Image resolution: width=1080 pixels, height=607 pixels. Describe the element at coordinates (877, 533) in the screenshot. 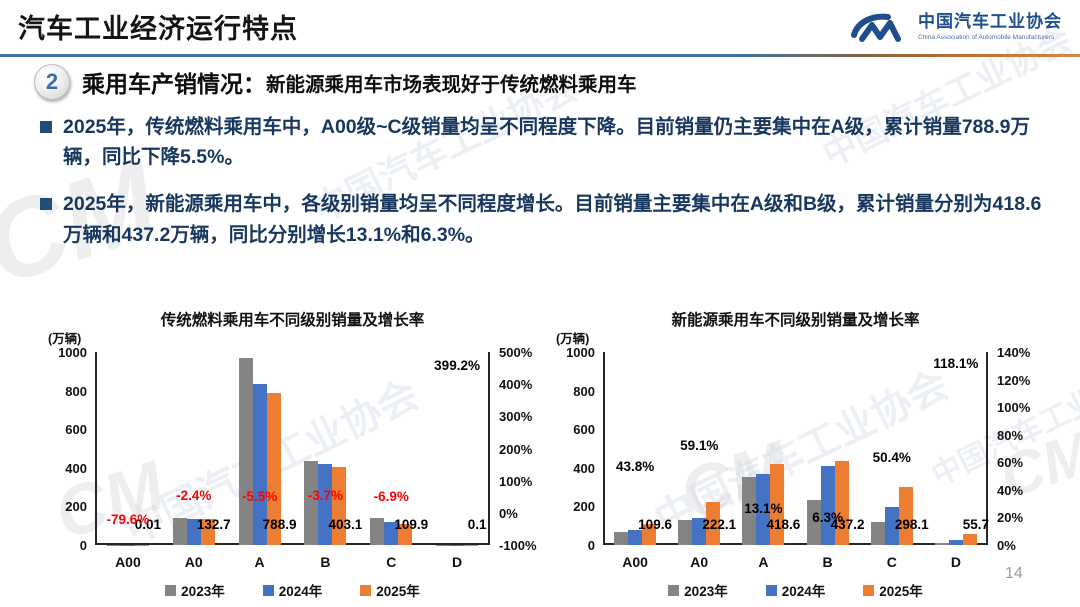

I see `bar-2023年-C` at that location.